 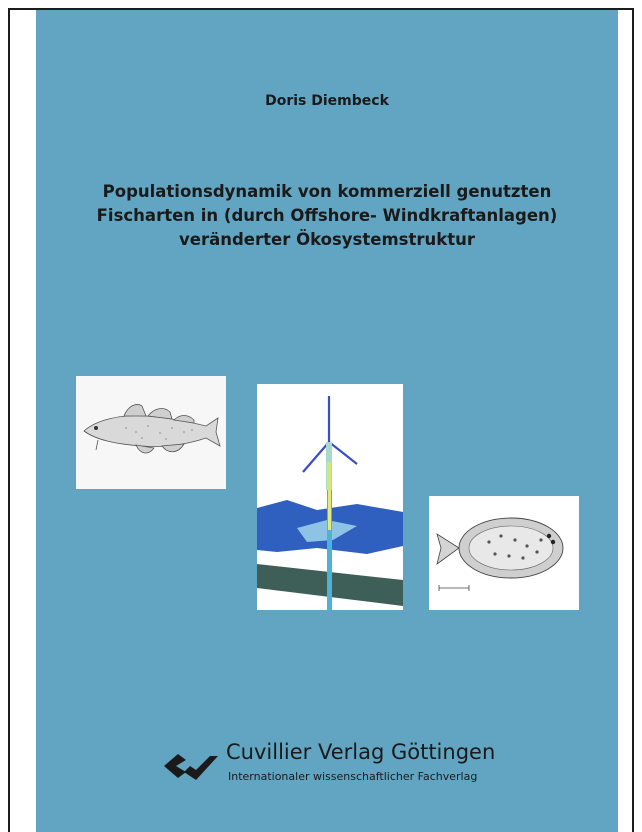 What do you see at coordinates (330, 550) in the screenshot?
I see `sea-surface-model` at bounding box center [330, 550].